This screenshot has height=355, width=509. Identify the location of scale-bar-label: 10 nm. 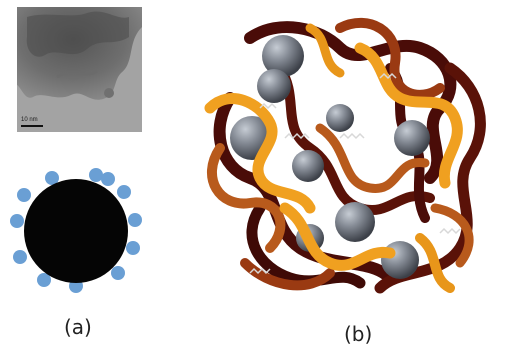
(29, 120).